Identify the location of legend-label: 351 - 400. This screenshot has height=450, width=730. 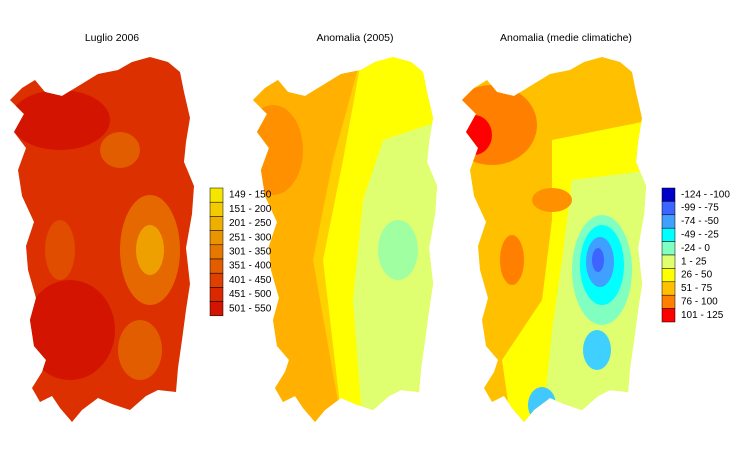
(250, 266).